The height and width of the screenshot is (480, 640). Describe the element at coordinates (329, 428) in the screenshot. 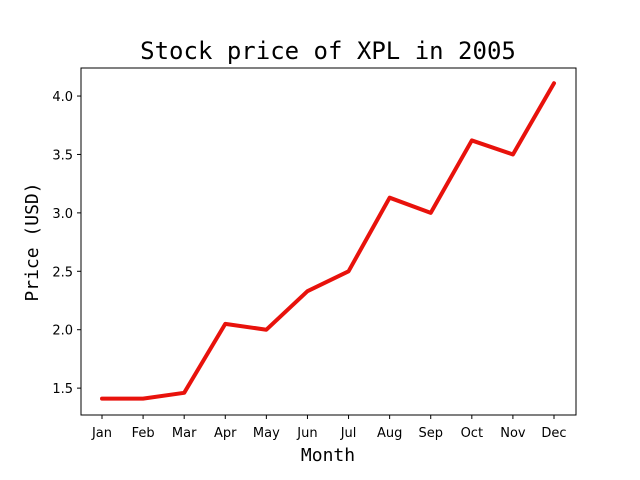

I see `x-axis-ticks: Jan Feb Mar Apr May Jun Jul Aug Sep Oct Nov Dec` at that location.